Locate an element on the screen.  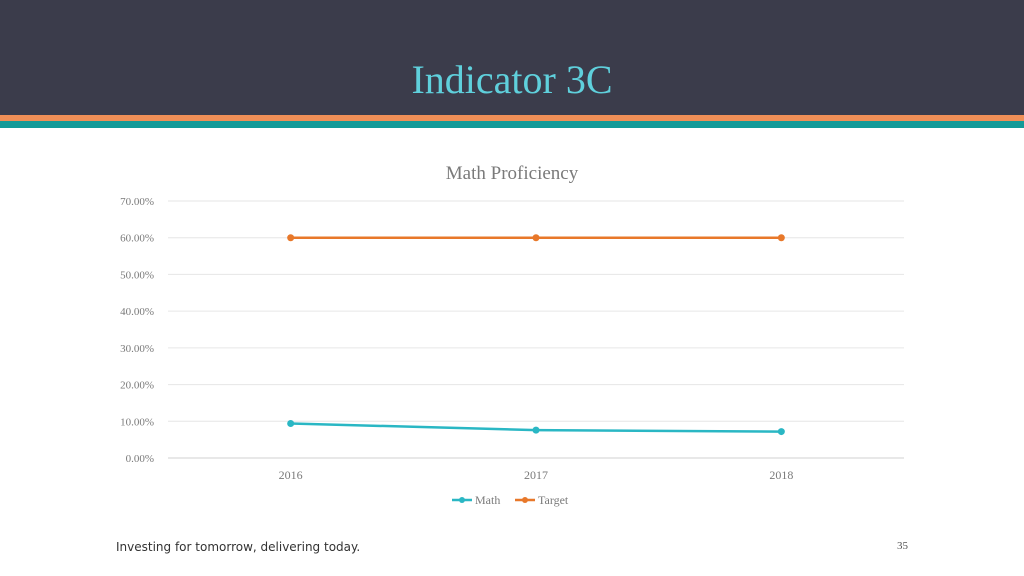
legend-marker-math is located at coordinates (462, 500).